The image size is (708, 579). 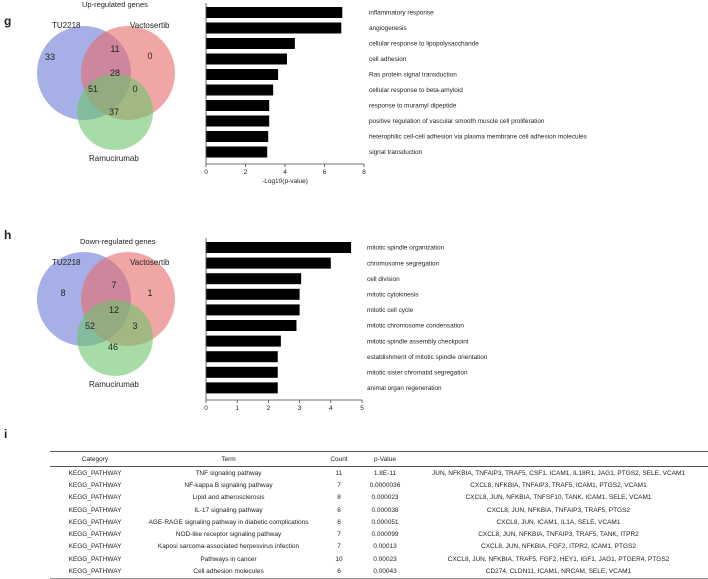 I want to click on x-tick-label: 5, so click(x=362, y=407).